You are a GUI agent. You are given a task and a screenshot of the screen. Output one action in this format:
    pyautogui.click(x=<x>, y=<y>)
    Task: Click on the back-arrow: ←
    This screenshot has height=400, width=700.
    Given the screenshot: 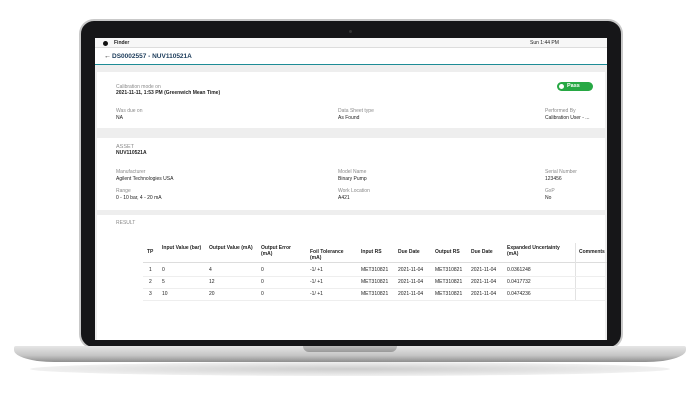 What is the action you would take?
    pyautogui.click(x=107, y=56)
    